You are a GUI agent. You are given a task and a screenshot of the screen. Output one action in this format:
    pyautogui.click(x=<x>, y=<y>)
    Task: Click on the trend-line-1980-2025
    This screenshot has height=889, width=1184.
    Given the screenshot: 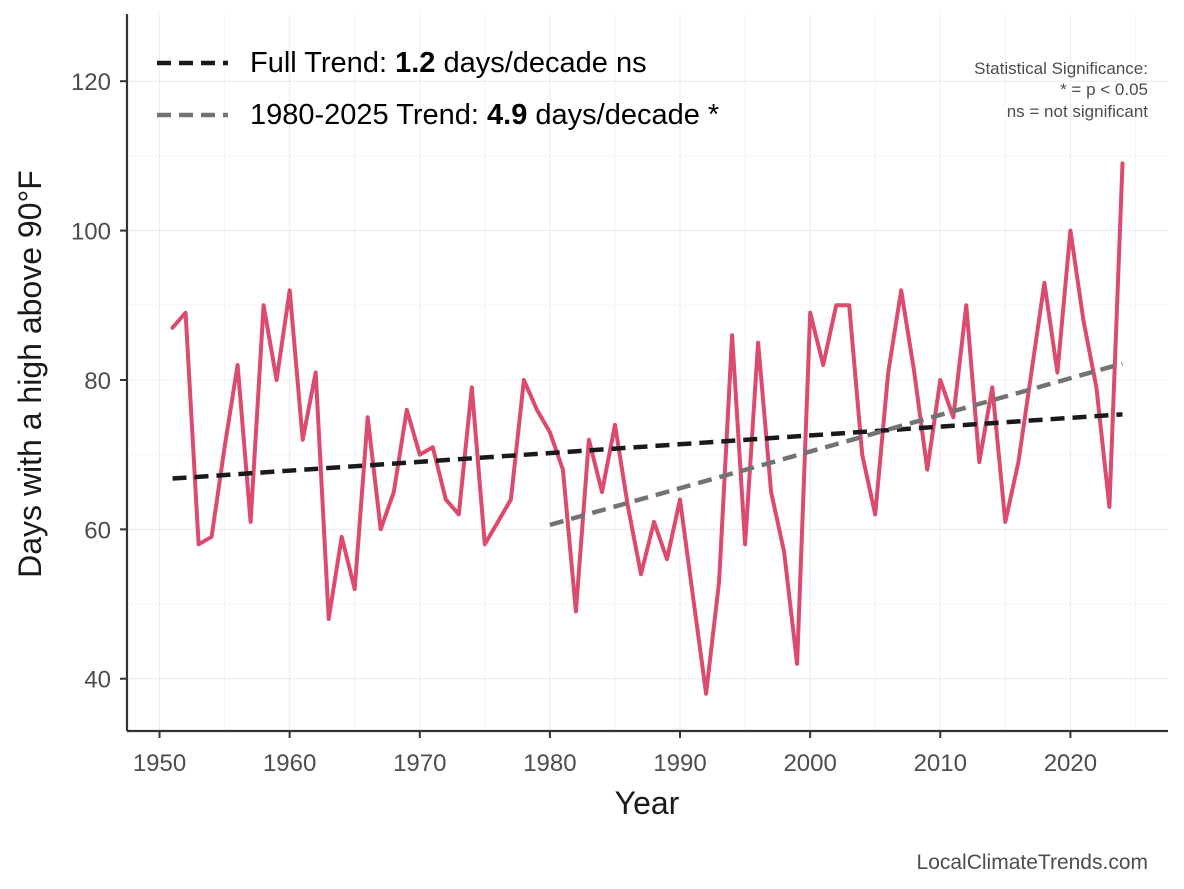 What is the action you would take?
    pyautogui.click(x=836, y=444)
    